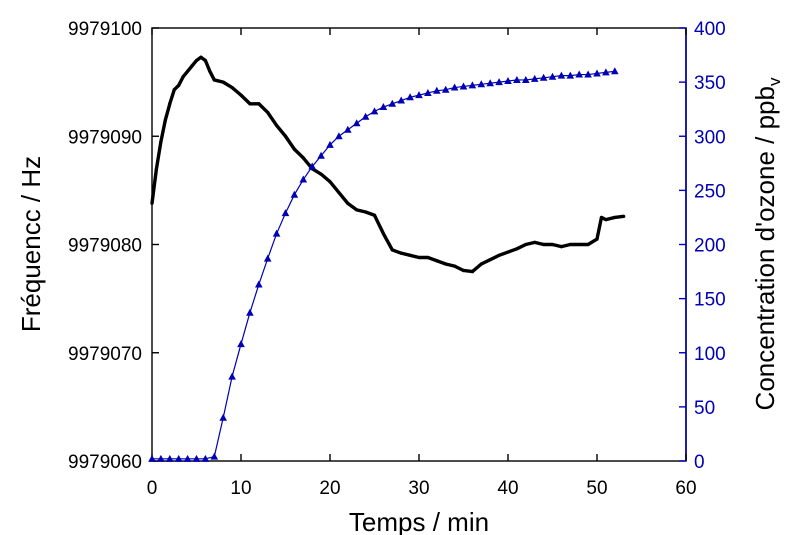  Describe the element at coordinates (710, 83) in the screenshot. I see `y2-tick-label: 350` at that location.